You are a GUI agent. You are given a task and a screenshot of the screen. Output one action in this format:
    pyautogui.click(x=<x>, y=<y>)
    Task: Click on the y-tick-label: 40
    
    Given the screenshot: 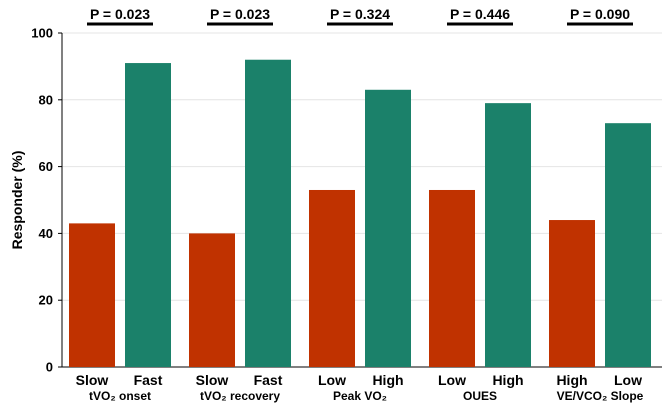 What is the action you would take?
    pyautogui.click(x=46, y=233)
    